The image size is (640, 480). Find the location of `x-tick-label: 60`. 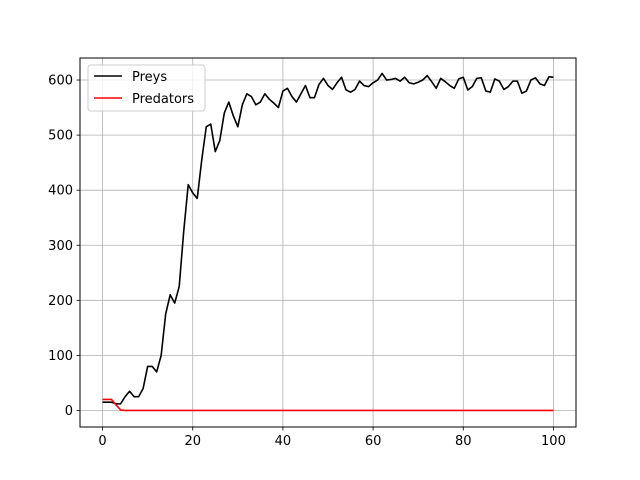

x-tick-label: 60 is located at coordinates (373, 441).